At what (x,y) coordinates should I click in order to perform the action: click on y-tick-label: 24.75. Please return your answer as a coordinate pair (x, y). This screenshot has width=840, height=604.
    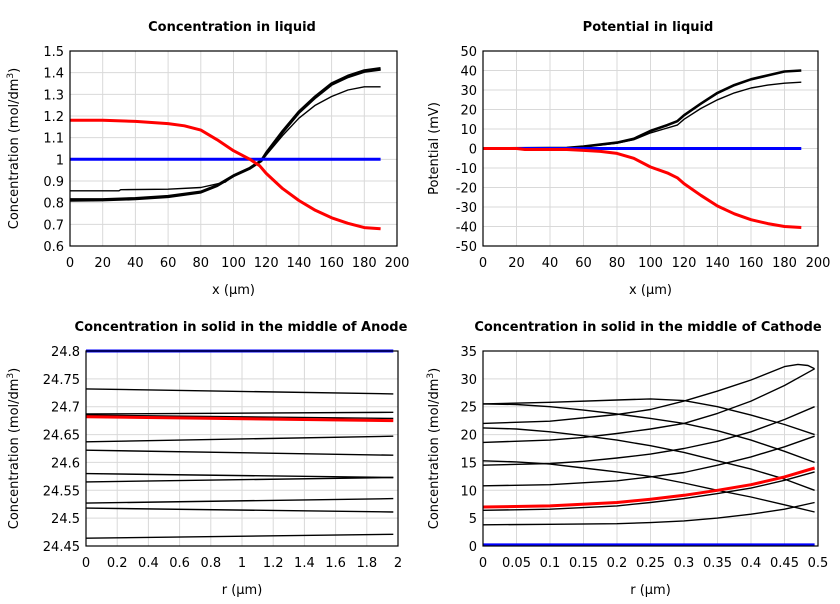
    Looking at the image, I should click on (61, 380).